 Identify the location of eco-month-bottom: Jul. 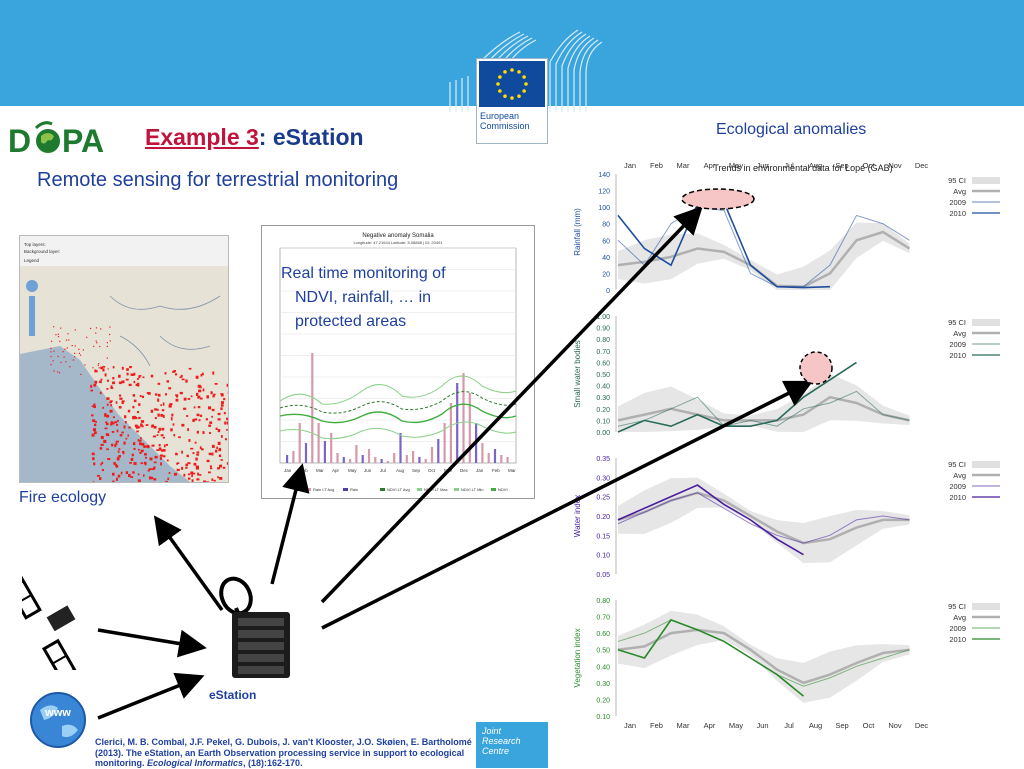
(789, 725).